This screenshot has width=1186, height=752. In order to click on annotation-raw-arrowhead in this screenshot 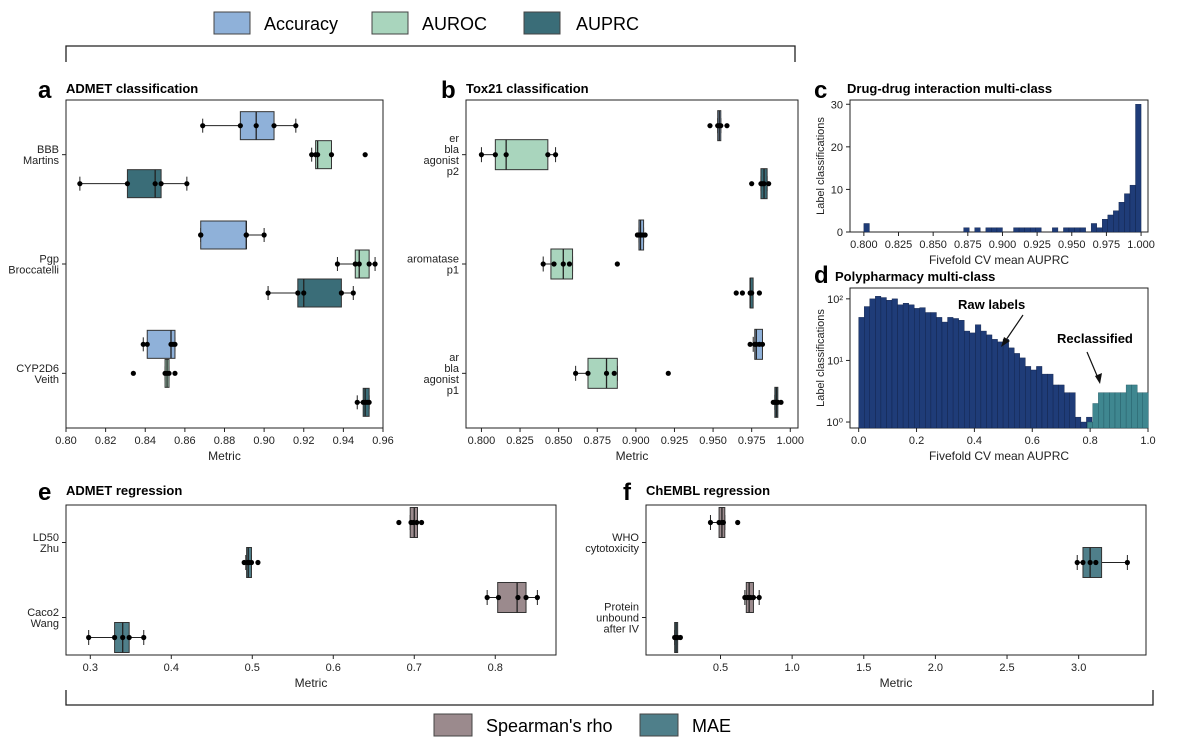, I will do `click(1005, 342)`.